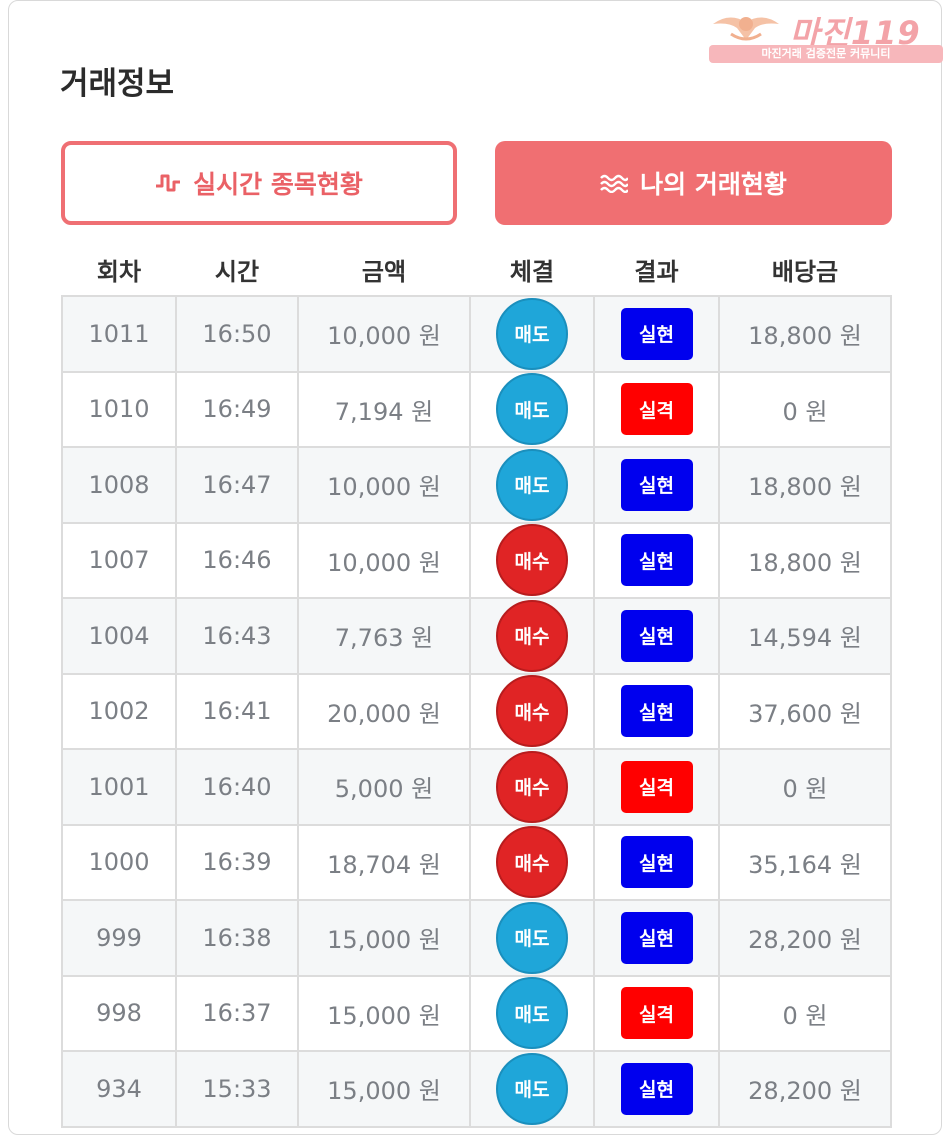 Image resolution: width=951 pixels, height=1135 pixels. I want to click on table-row: 1000 16:39 18,704 원 매수 실현 35,164 원, so click(477, 863).